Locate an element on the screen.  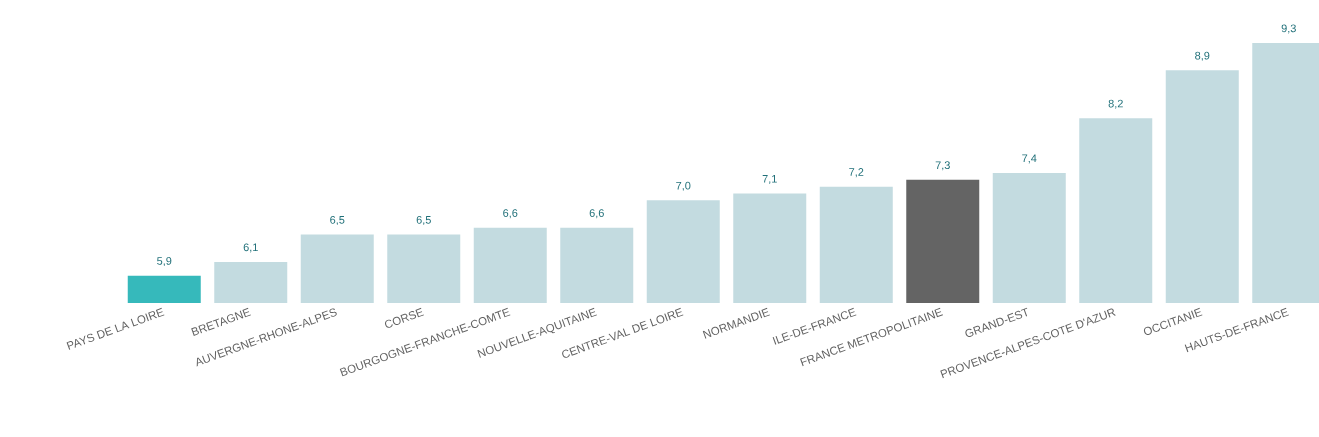
data-label: 7,1 is located at coordinates (769, 180).